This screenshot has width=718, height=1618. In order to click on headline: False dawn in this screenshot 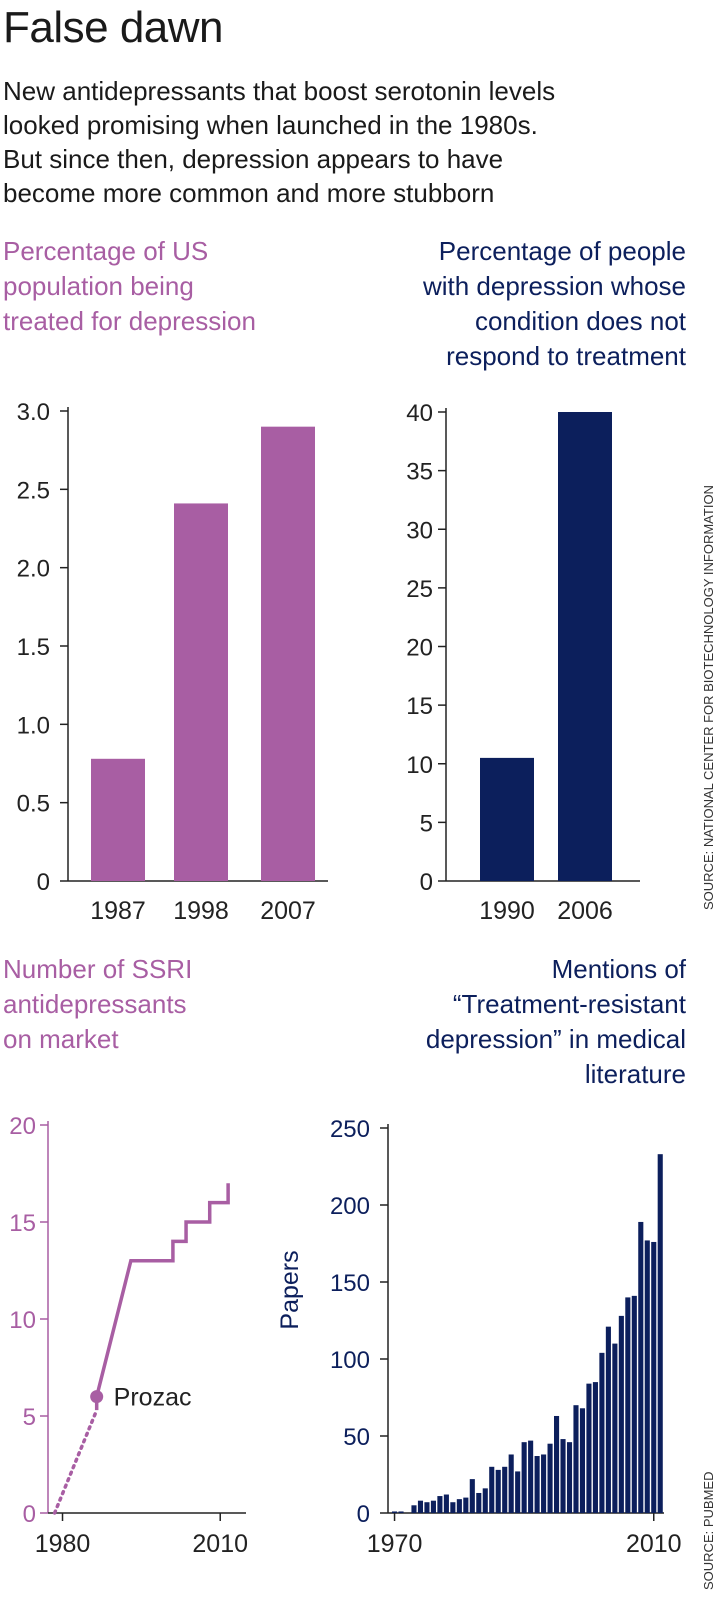, I will do `click(113, 27)`.